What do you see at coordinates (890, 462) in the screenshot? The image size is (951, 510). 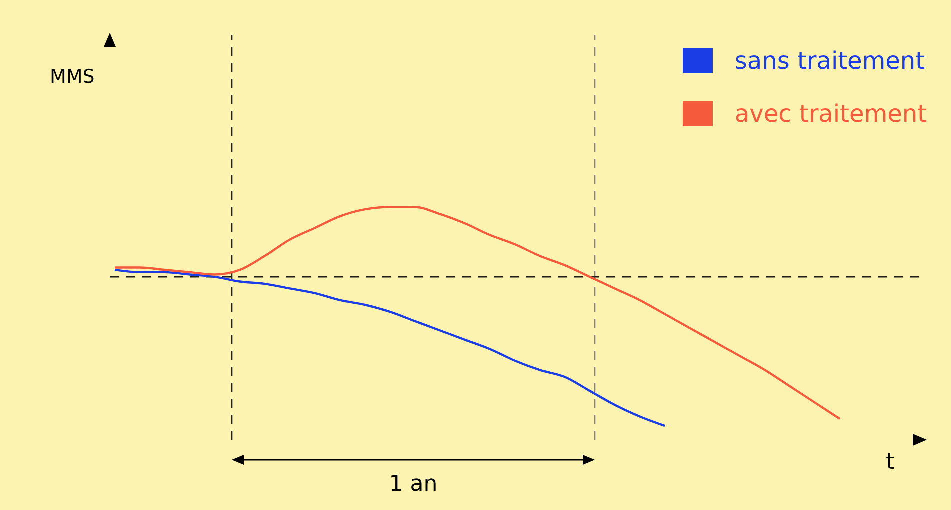 I see `x-axis-title: t` at bounding box center [890, 462].